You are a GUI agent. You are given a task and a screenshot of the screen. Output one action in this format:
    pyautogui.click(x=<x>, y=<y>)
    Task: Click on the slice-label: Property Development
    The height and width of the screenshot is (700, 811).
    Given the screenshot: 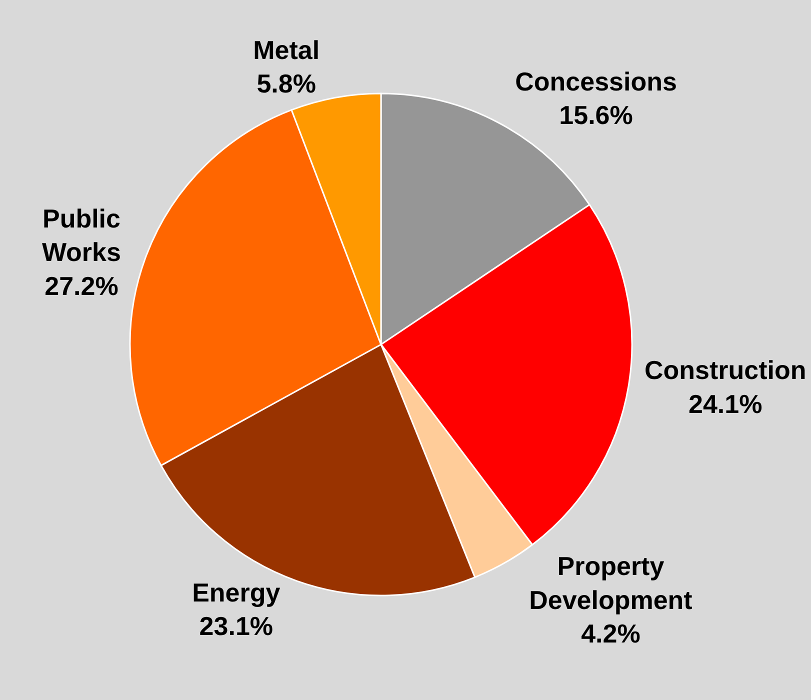 What is the action you would take?
    pyautogui.click(x=611, y=583)
    